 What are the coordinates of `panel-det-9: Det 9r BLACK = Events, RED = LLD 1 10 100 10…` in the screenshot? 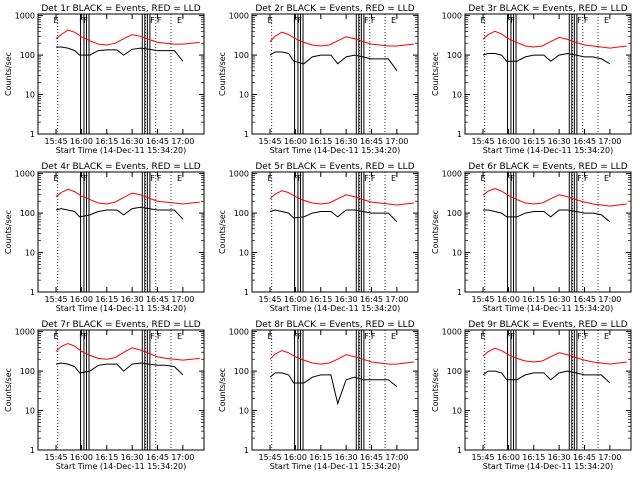 It's located at (531, 395).